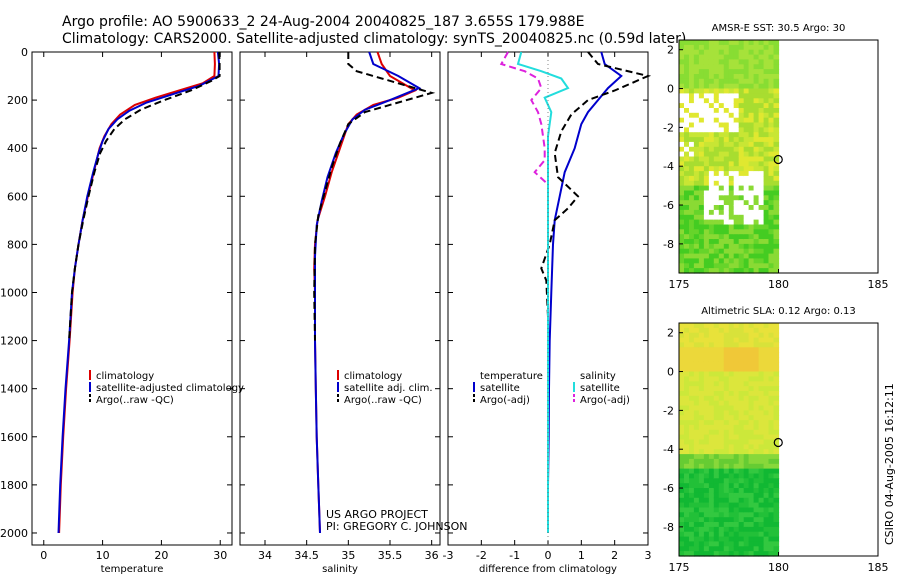 The image size is (900, 580). What do you see at coordinates (17, 196) in the screenshot?
I see `y-tick-label: 600` at bounding box center [17, 196].